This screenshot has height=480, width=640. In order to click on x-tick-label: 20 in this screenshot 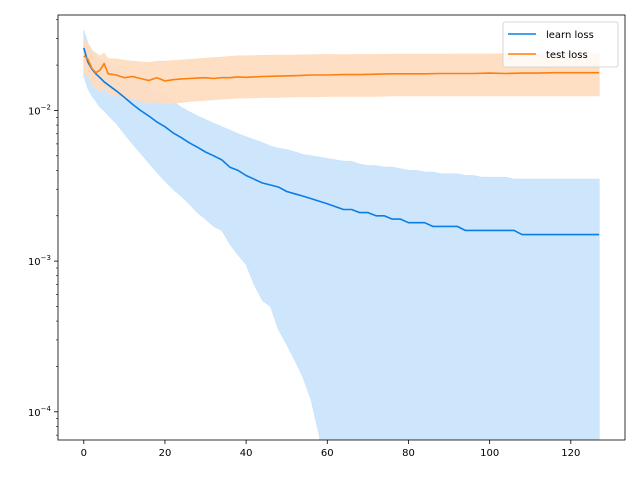, I will do `click(165, 453)`.